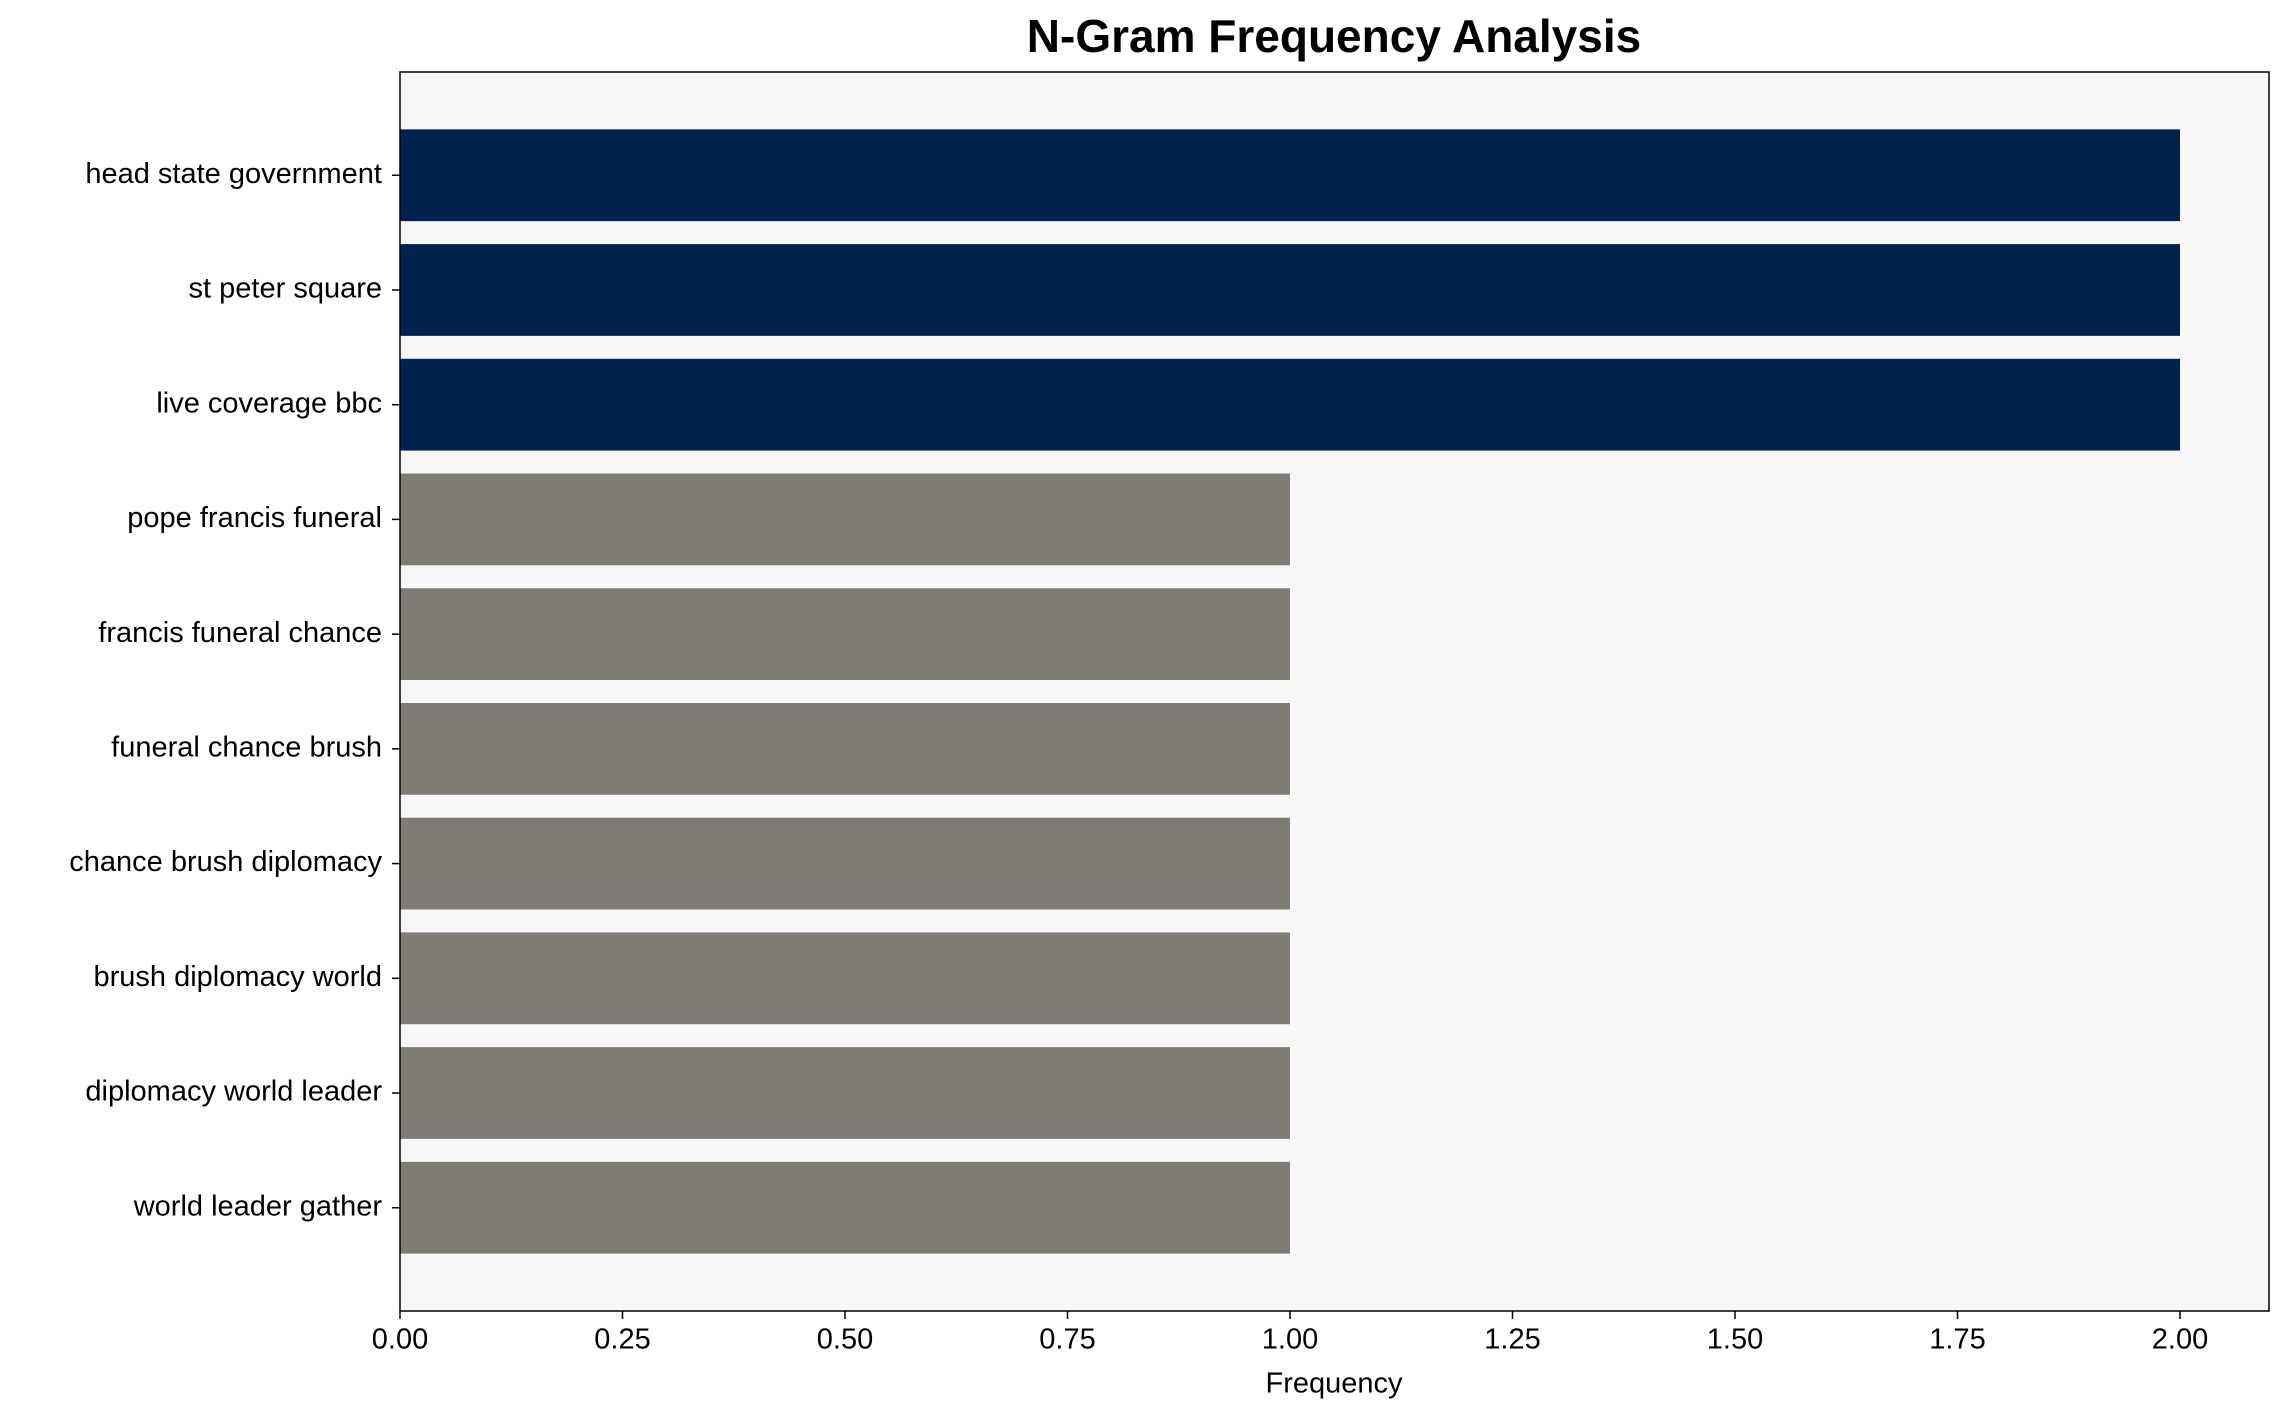  What do you see at coordinates (233, 1092) in the screenshot?
I see `y-tick-label: diplomacy world leader` at bounding box center [233, 1092].